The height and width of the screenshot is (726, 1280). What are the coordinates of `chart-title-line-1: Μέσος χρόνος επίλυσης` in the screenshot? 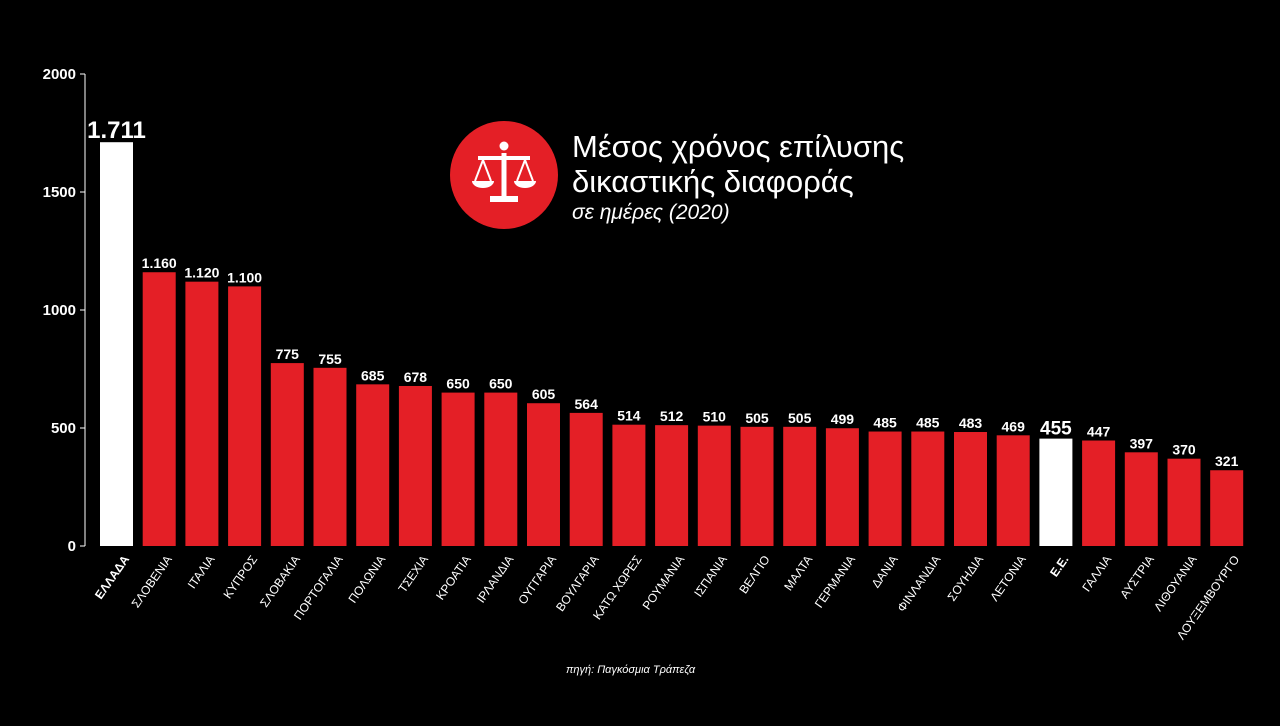 It's located at (738, 146).